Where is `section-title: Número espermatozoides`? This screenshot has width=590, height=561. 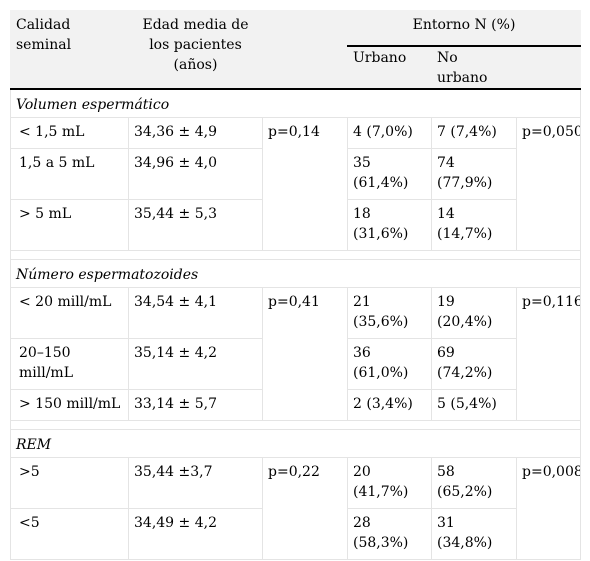
section-title: Número espermatozoides is located at coordinates (295, 273).